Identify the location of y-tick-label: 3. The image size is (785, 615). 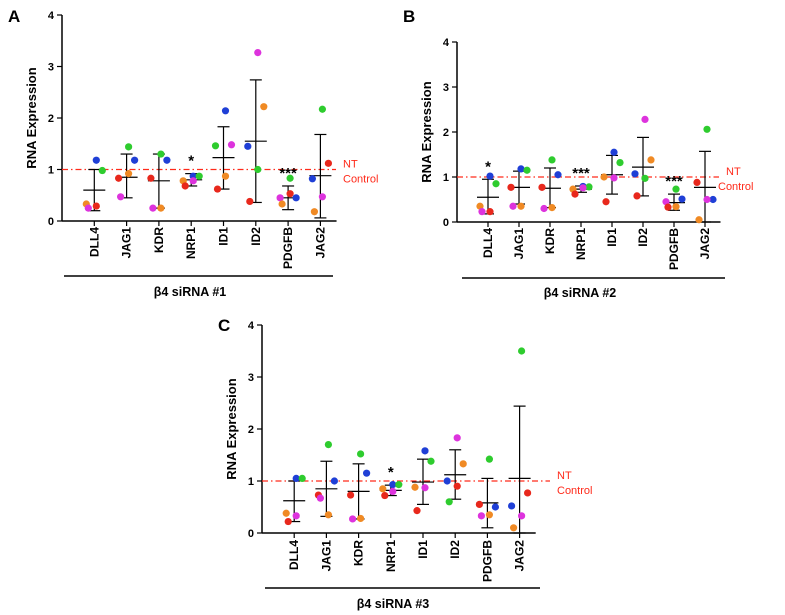
(446, 88).